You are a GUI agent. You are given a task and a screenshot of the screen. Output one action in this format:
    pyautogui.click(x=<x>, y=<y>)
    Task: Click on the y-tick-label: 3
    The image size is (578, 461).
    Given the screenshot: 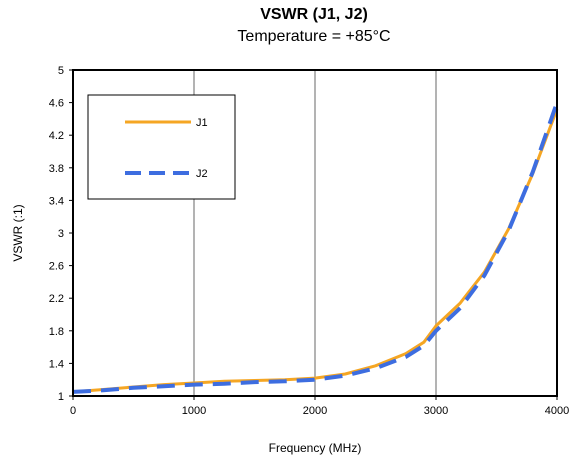 What is the action you would take?
    pyautogui.click(x=61, y=234)
    